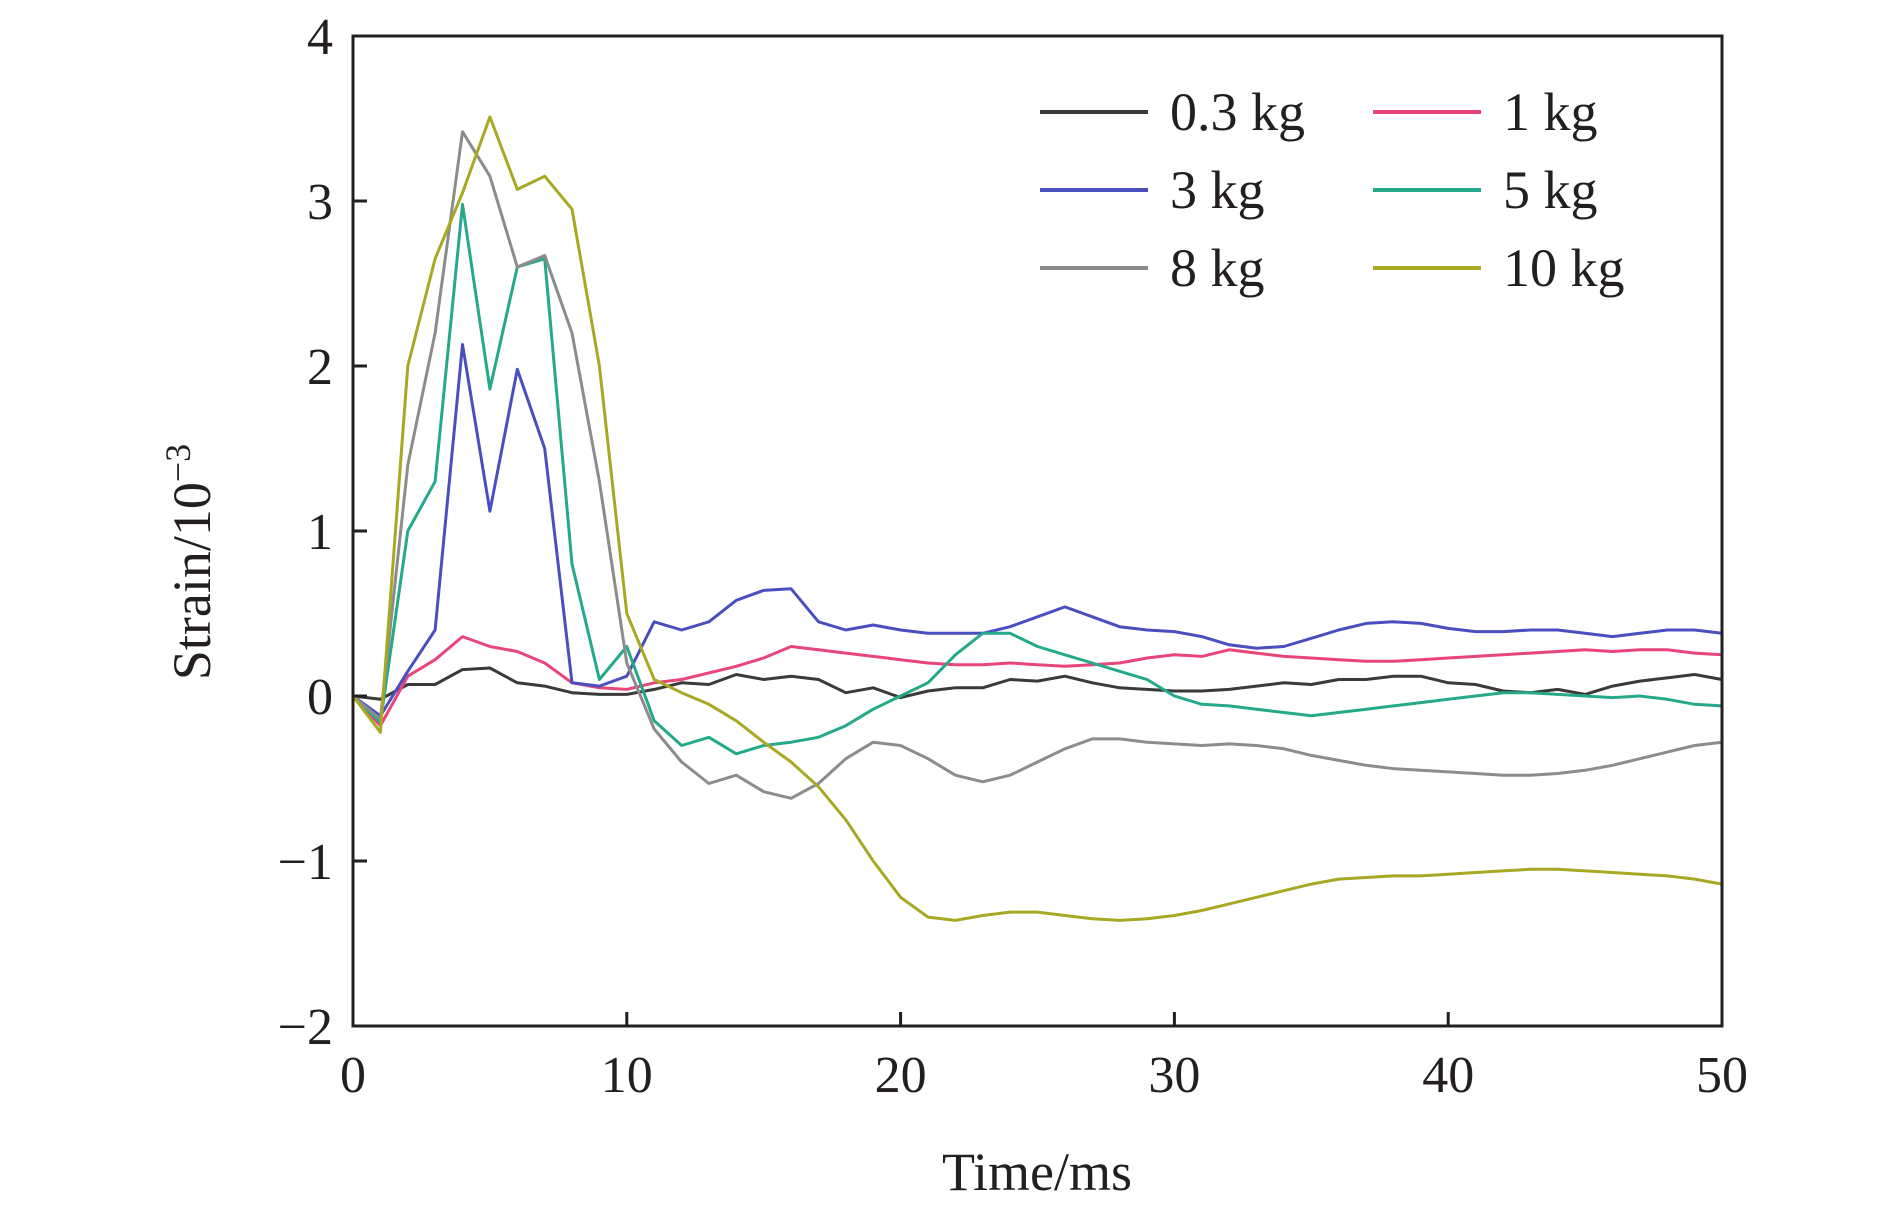  What do you see at coordinates (305, 862) in the screenshot?
I see `y-tick-label: −1` at bounding box center [305, 862].